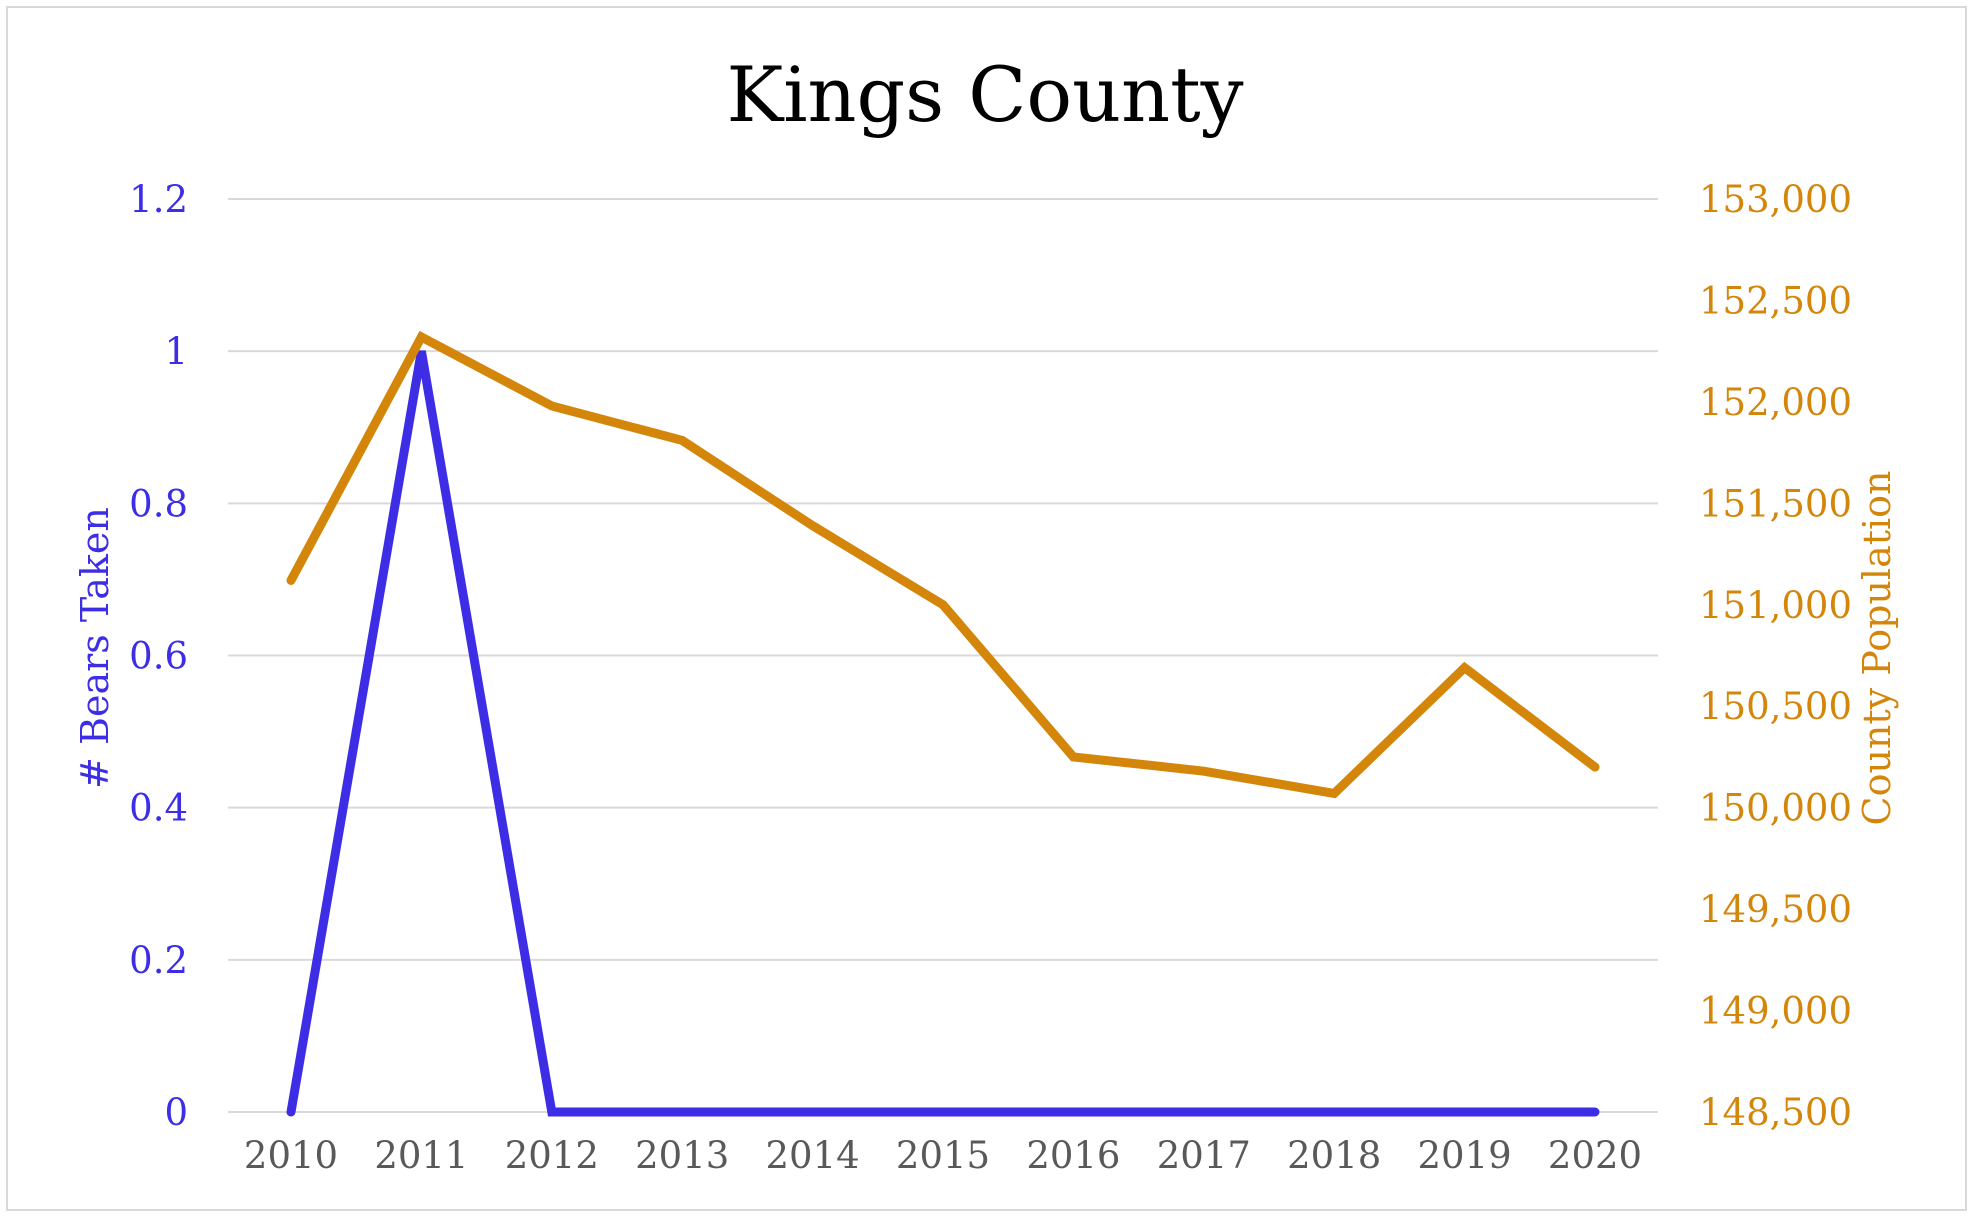  What do you see at coordinates (95, 648) in the screenshot?
I see `left-axis-title: # Bears Taken` at bounding box center [95, 648].